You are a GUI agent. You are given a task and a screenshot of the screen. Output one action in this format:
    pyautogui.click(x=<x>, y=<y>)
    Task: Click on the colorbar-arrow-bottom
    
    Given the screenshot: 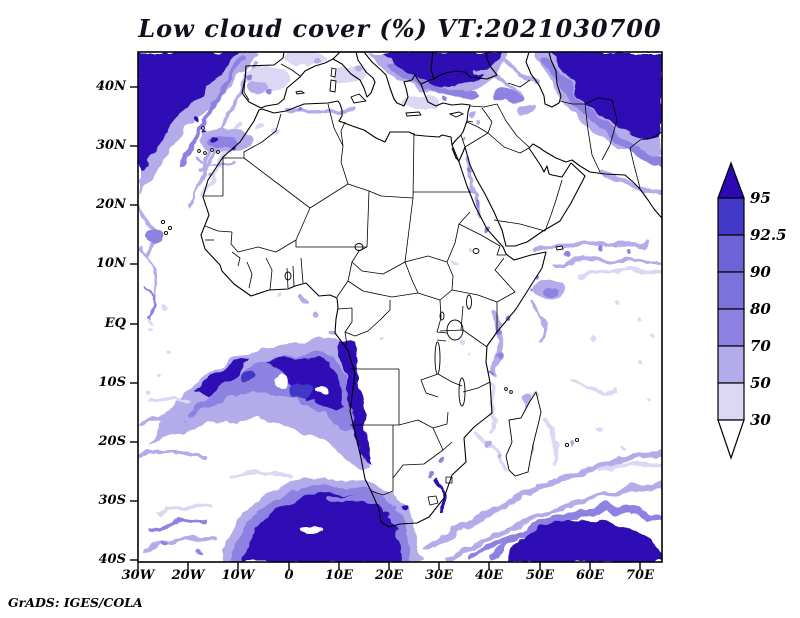 What is the action you would take?
    pyautogui.click(x=731, y=439)
    